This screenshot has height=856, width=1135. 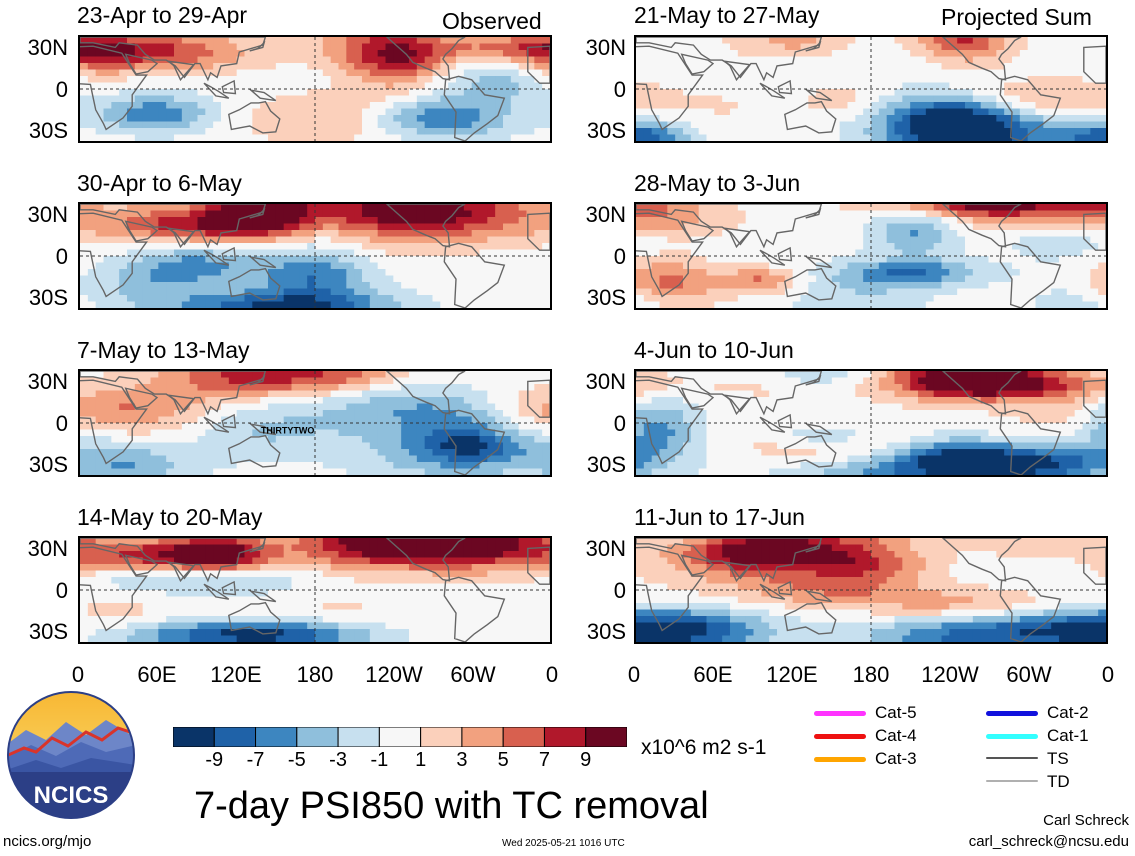 I want to click on y-tick-label: 30S, so click(x=48, y=631).